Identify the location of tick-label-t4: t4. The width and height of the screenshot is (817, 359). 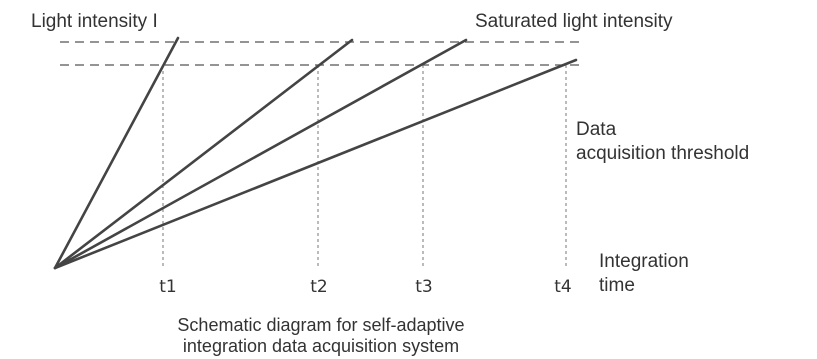
(562, 287).